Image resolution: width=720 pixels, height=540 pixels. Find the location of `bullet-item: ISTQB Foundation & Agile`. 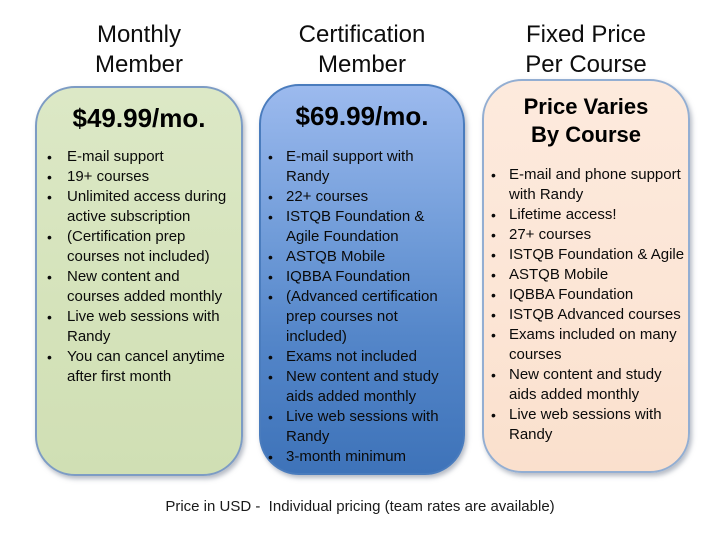

bullet-item: ISTQB Foundation & Agile is located at coordinates (586, 255).